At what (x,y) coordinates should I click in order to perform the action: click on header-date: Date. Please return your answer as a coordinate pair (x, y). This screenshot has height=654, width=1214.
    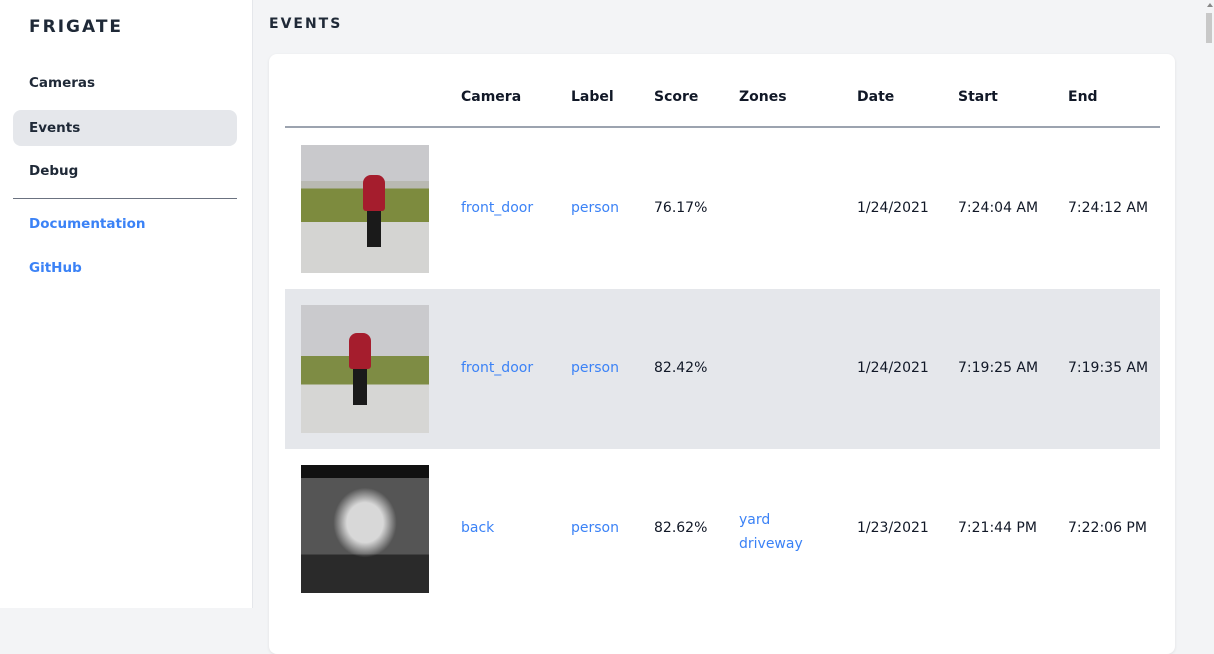
    Looking at the image, I should click on (876, 97).